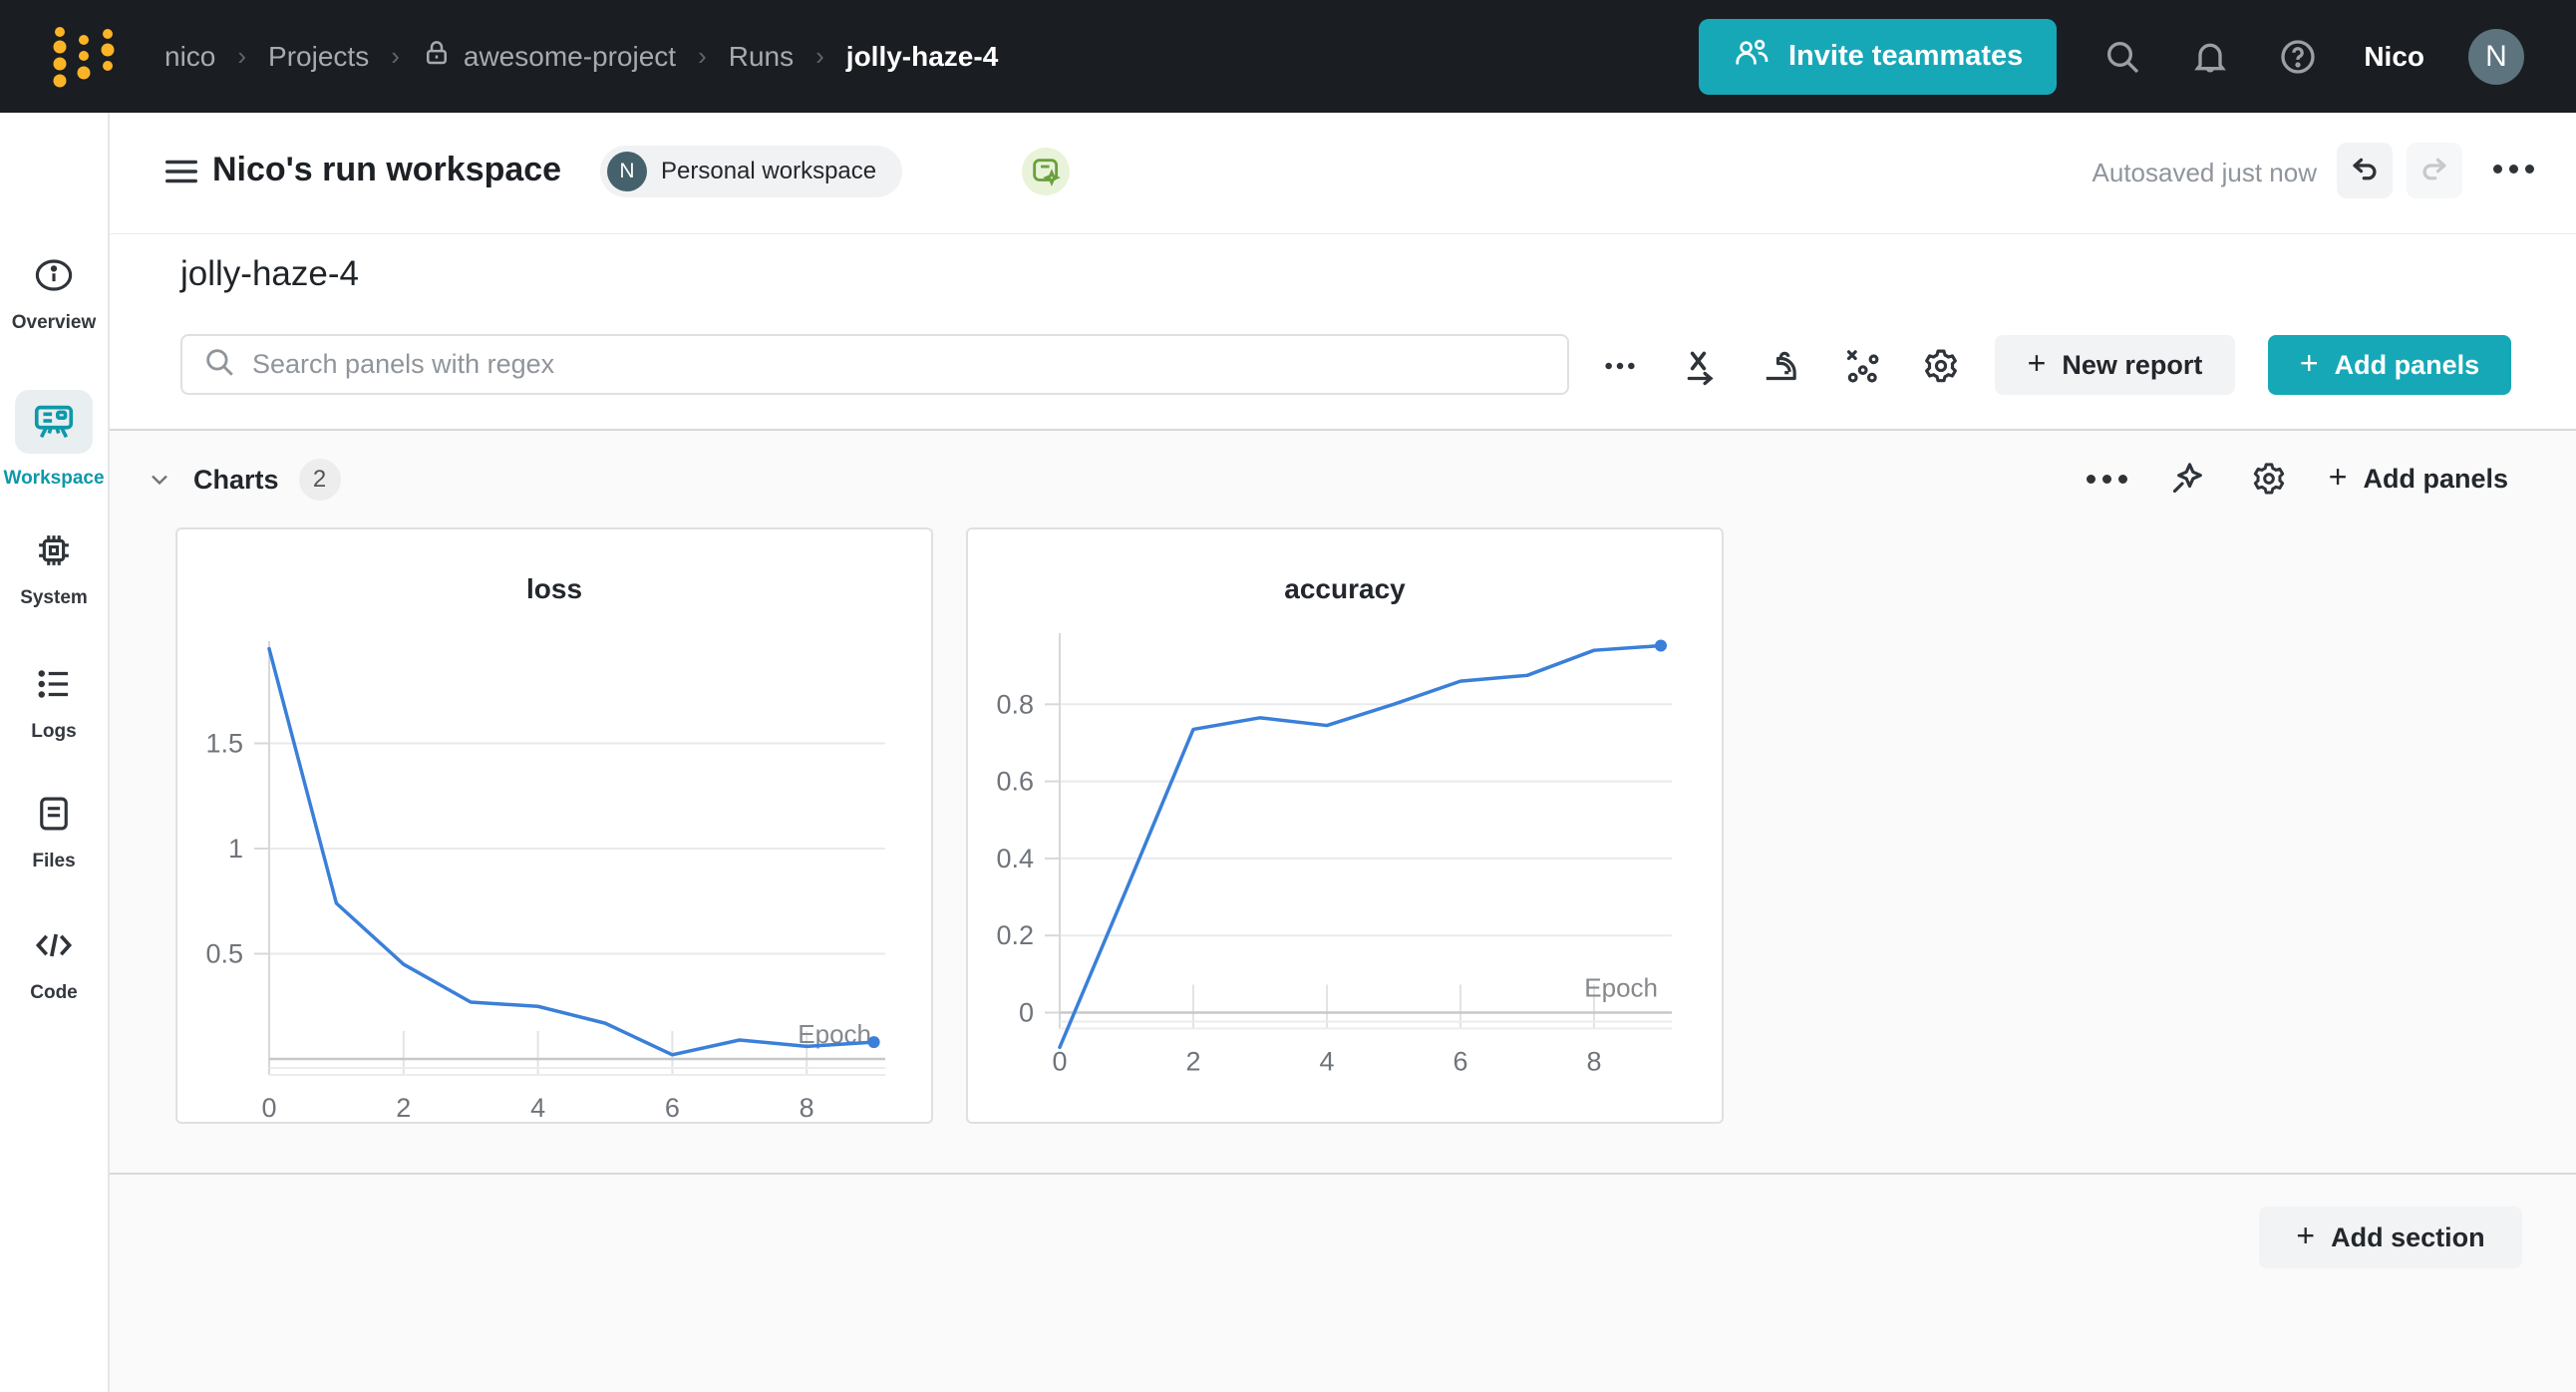  I want to click on cpu-chip-icon, so click(54, 550).